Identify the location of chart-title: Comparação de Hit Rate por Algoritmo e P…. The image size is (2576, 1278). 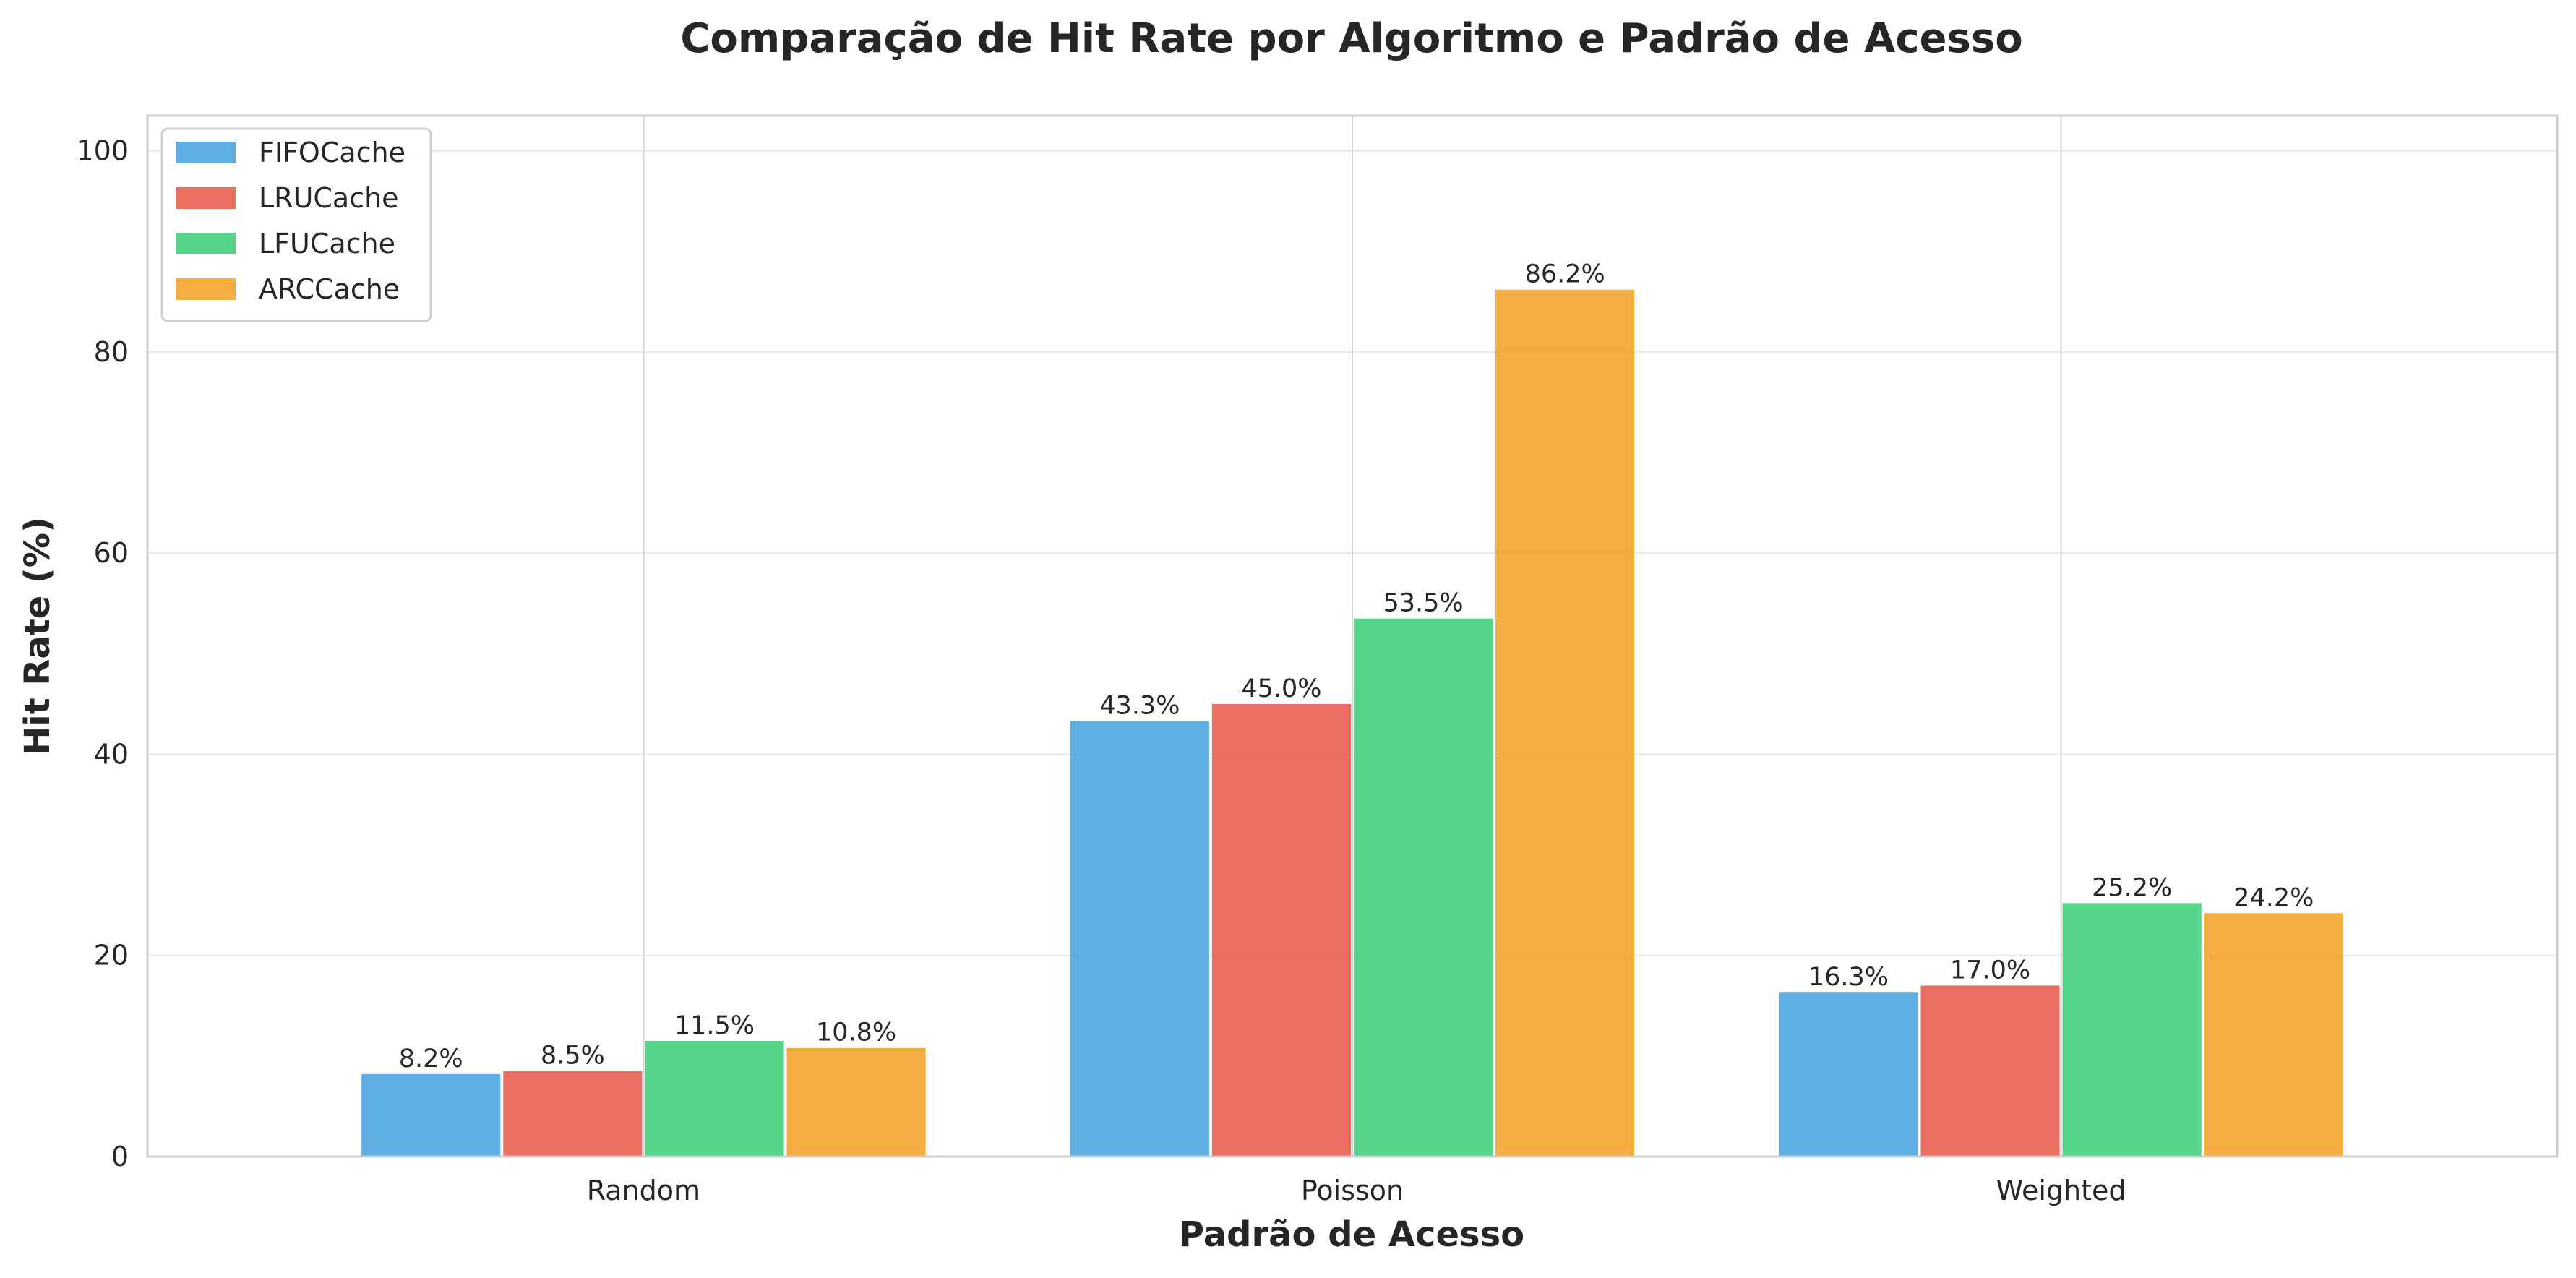
(1351, 38).